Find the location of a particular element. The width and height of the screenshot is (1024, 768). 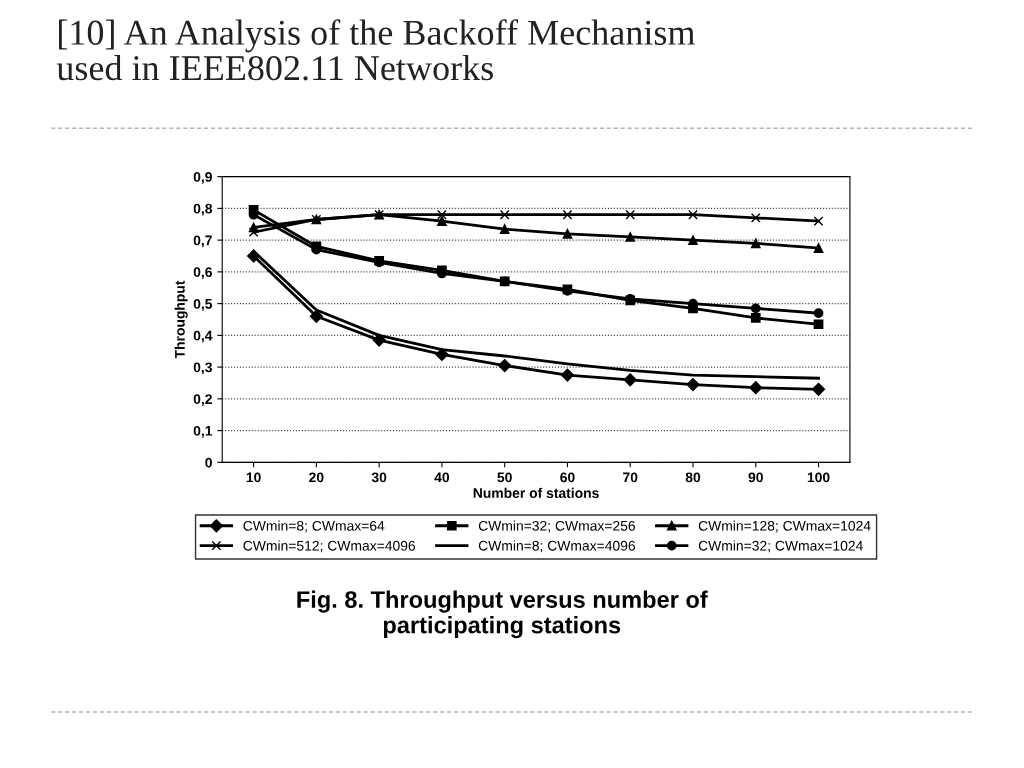

y-tick-label: 0,5 is located at coordinates (203, 304).